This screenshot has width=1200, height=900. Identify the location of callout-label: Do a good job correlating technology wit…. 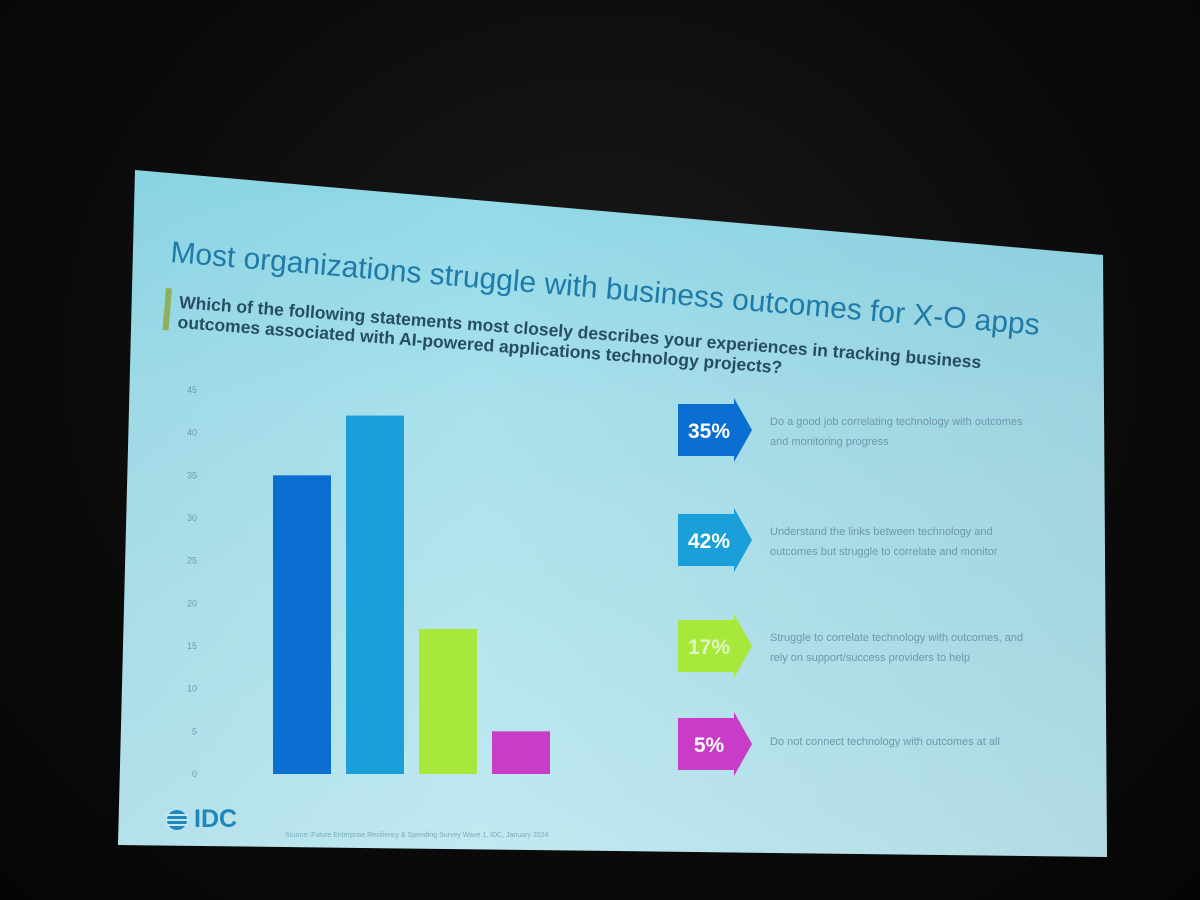
(896, 432).